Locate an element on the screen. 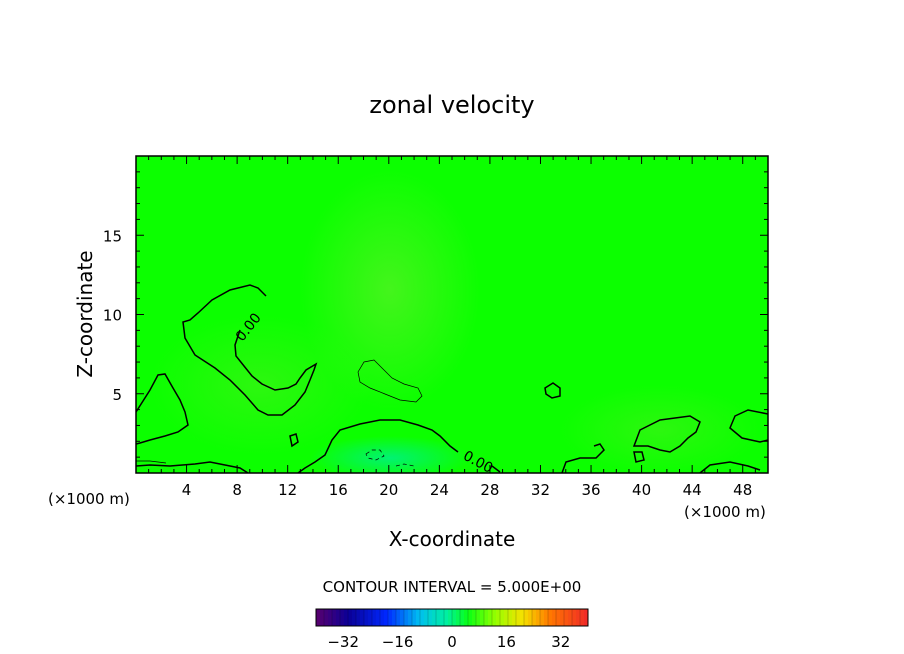 The width and height of the screenshot is (904, 654). field-shade-right is located at coordinates (660, 429).